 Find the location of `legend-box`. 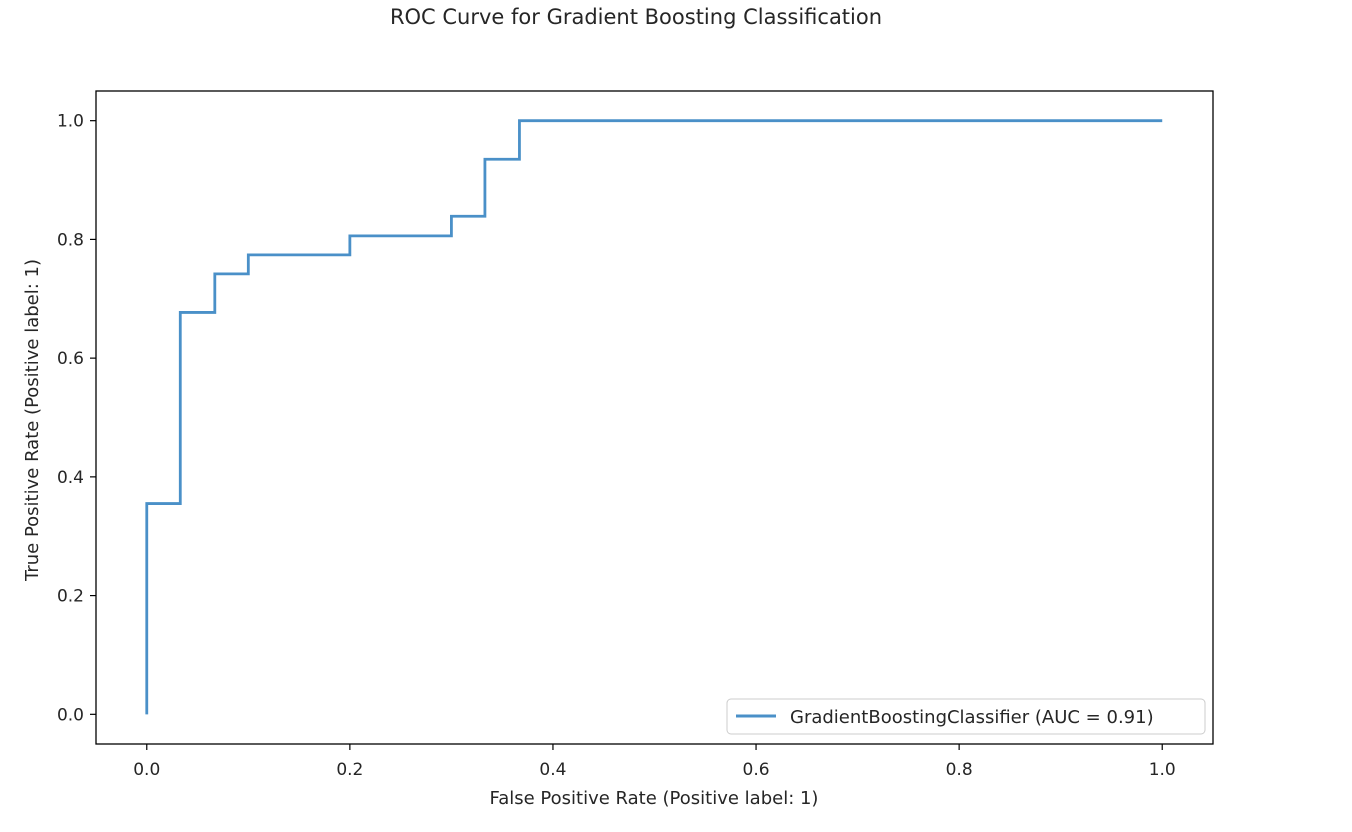

legend-box is located at coordinates (966, 716).